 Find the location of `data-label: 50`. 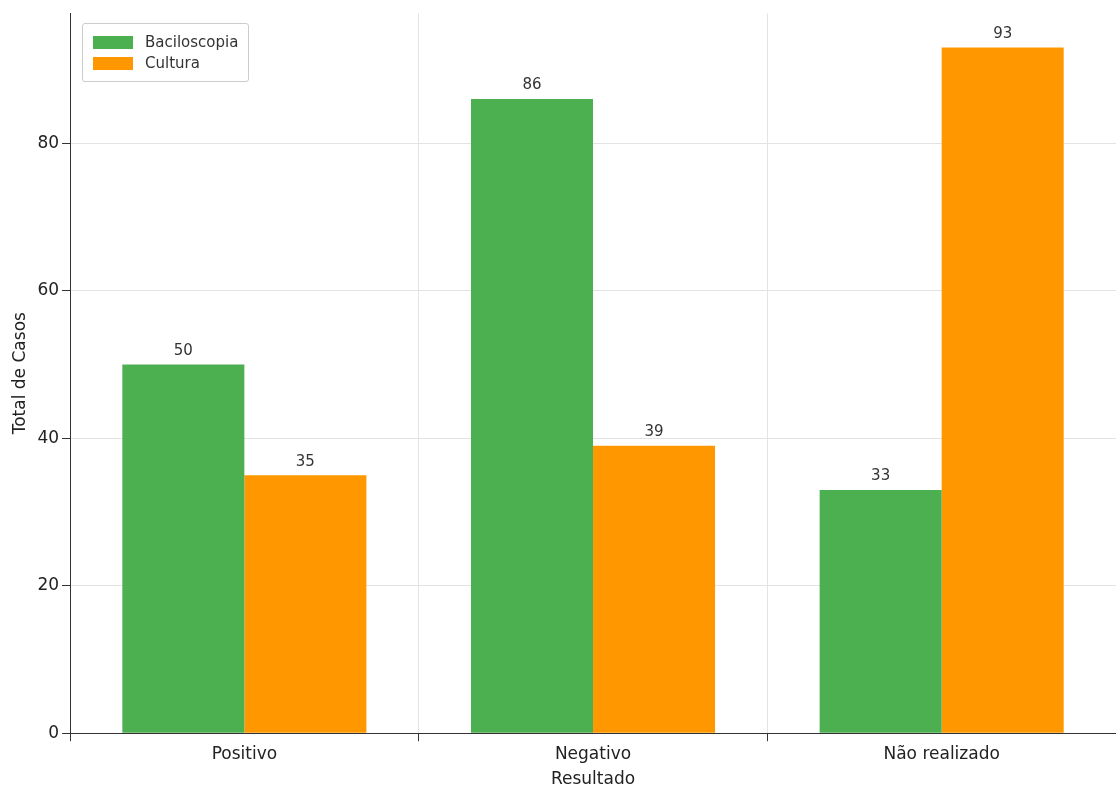

data-label: 50 is located at coordinates (183, 349).